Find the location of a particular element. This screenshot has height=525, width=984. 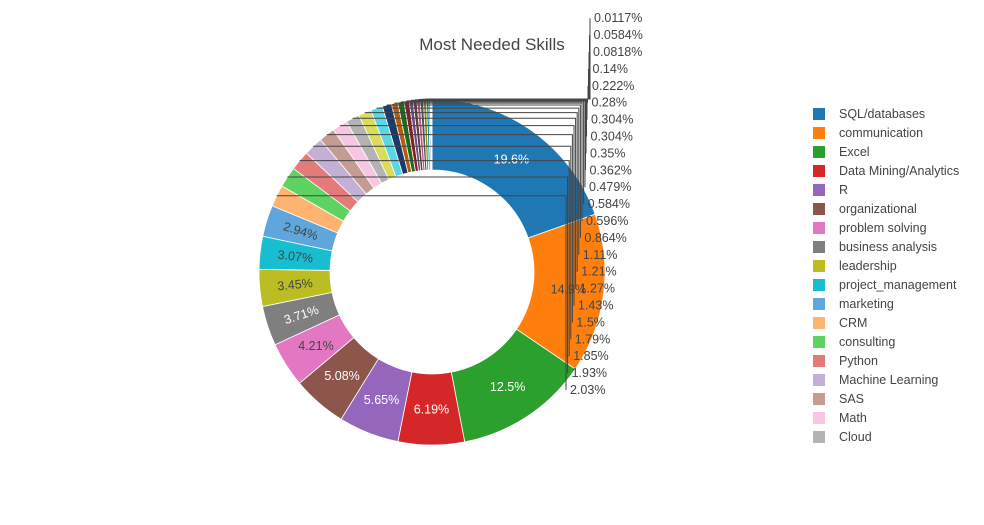

slice-label-2: 12.5% is located at coordinates (507, 387).